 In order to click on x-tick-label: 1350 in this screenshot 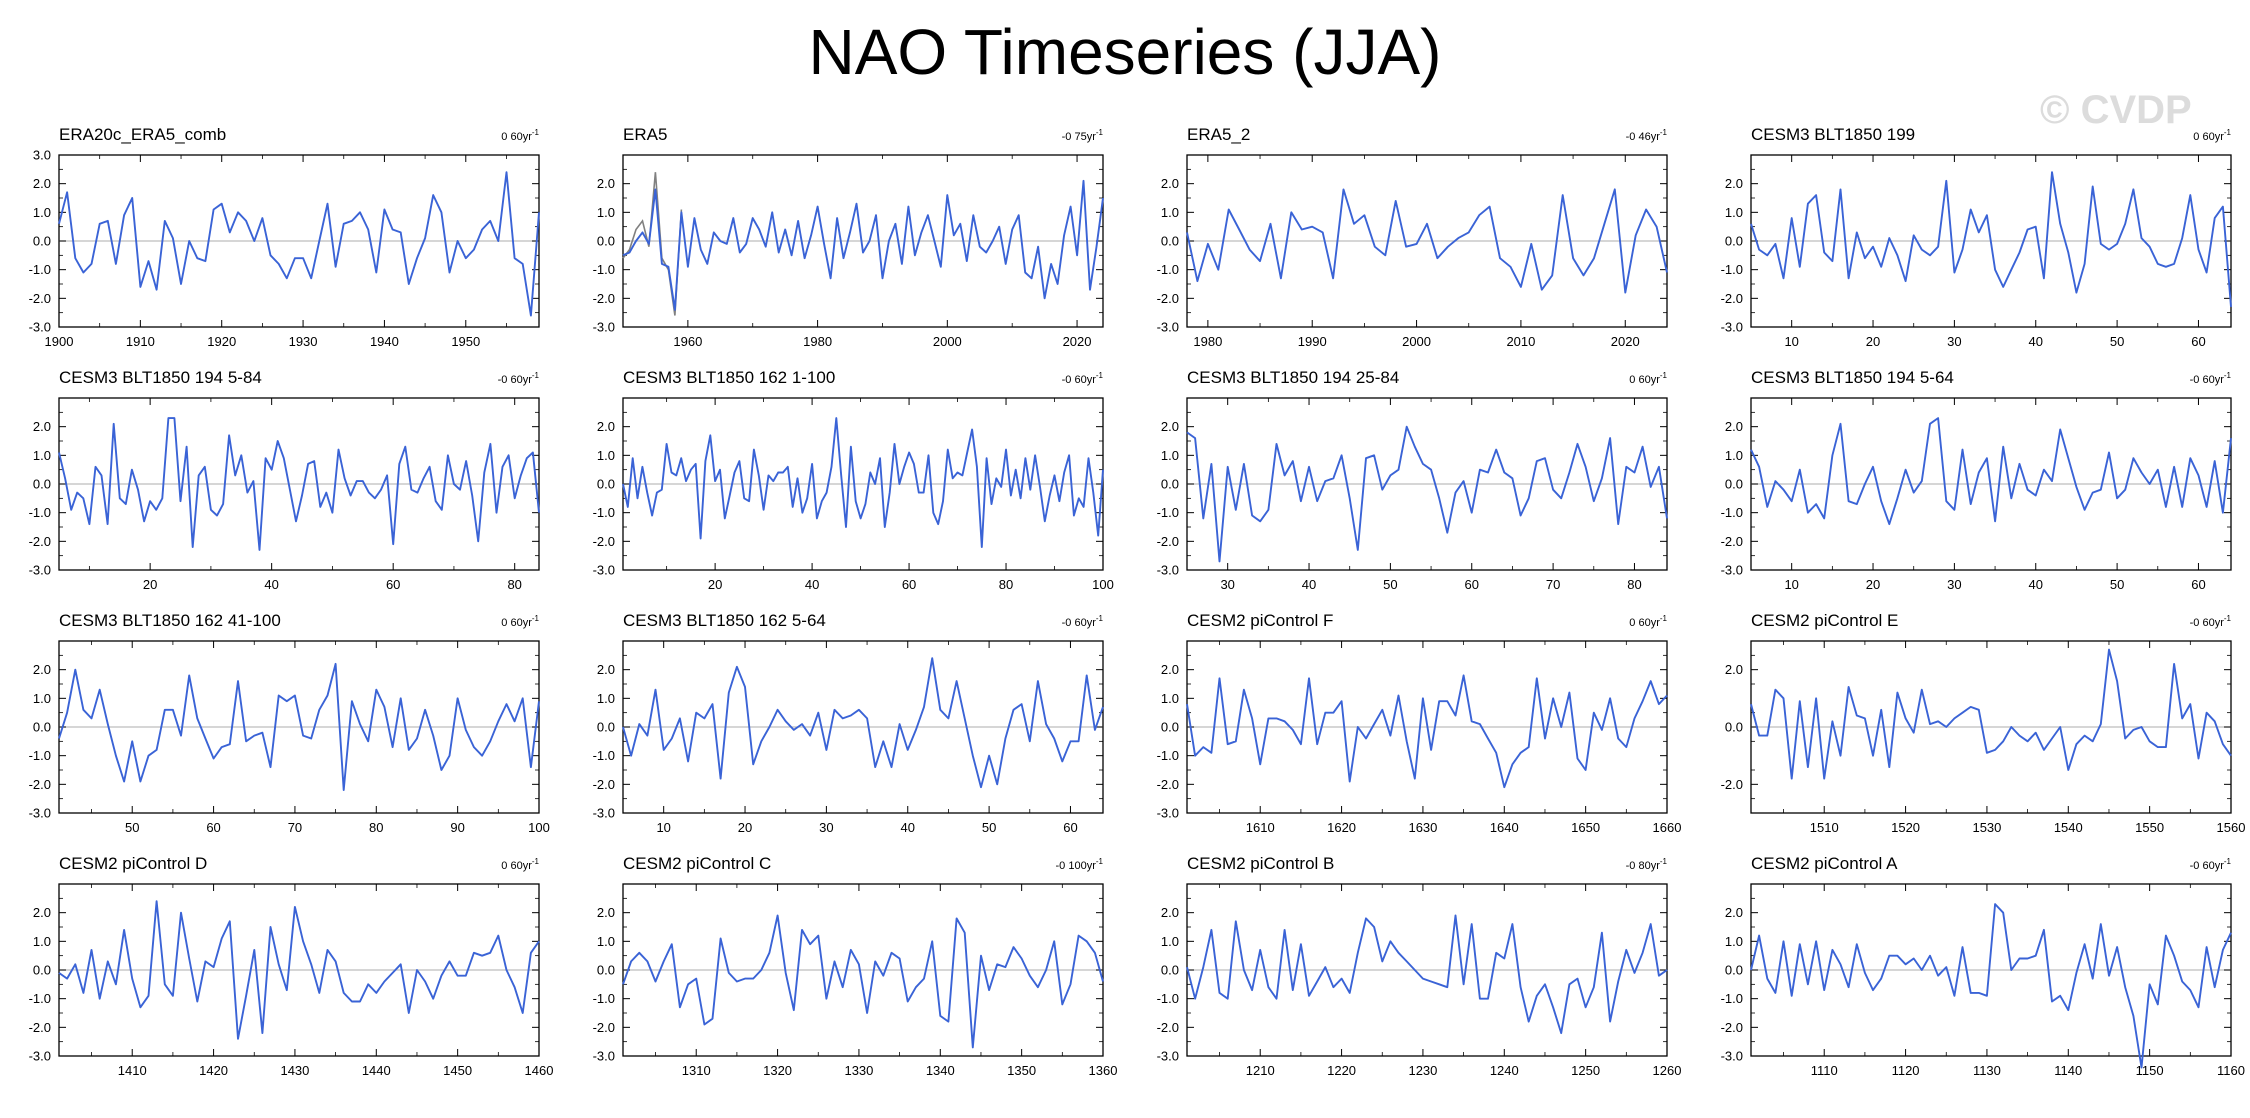, I will do `click(1021, 1070)`.